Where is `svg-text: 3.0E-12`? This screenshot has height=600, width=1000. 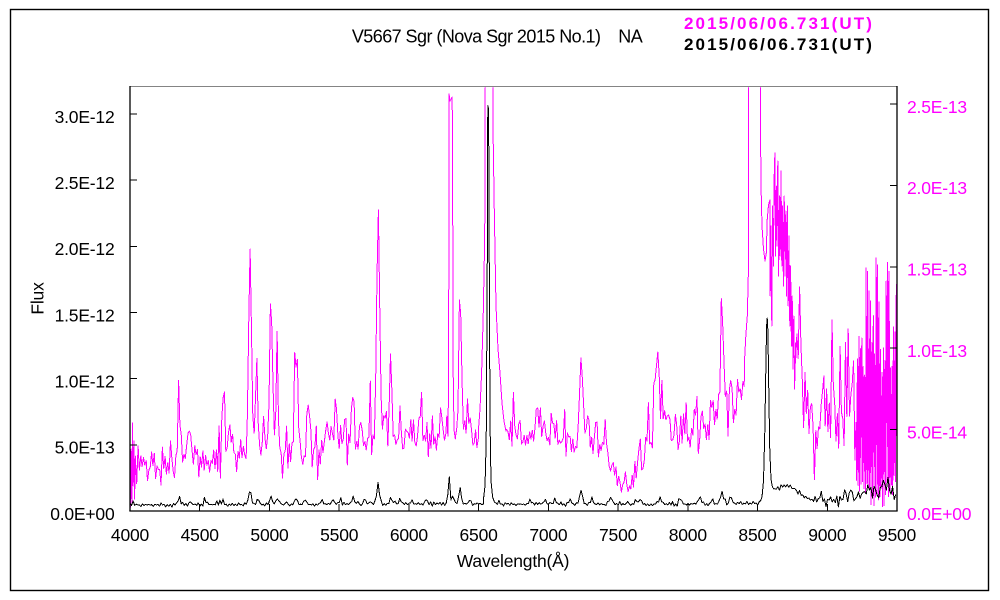
svg-text: 3.0E-12 is located at coordinates (85, 117).